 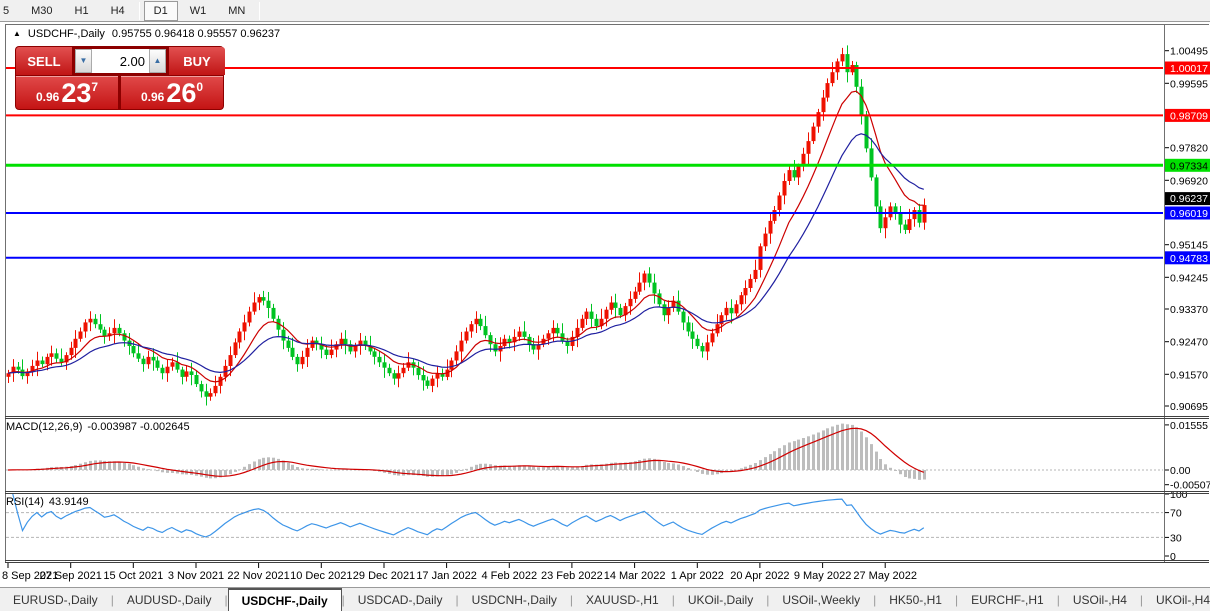 I want to click on svg-text: 29 Dec 2021, so click(x=384, y=576).